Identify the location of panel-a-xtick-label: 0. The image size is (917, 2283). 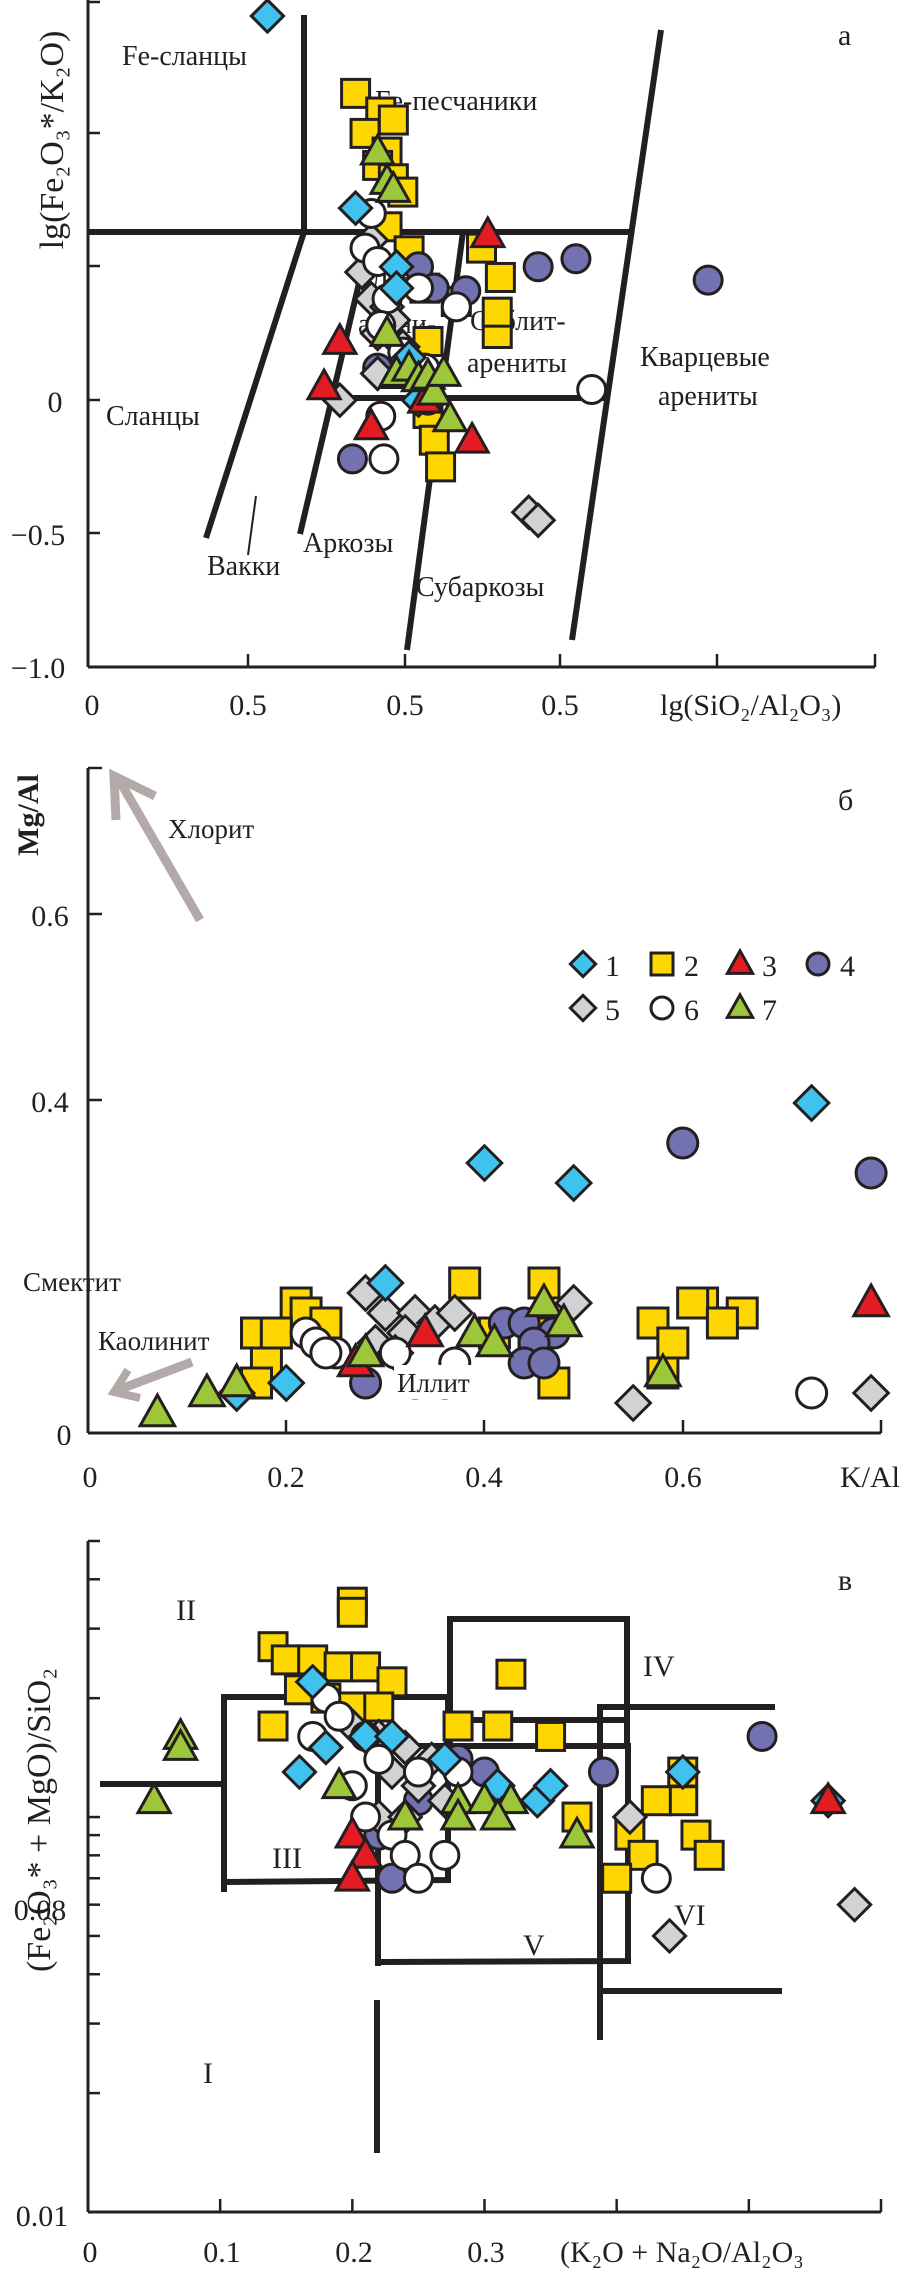
(92, 705).